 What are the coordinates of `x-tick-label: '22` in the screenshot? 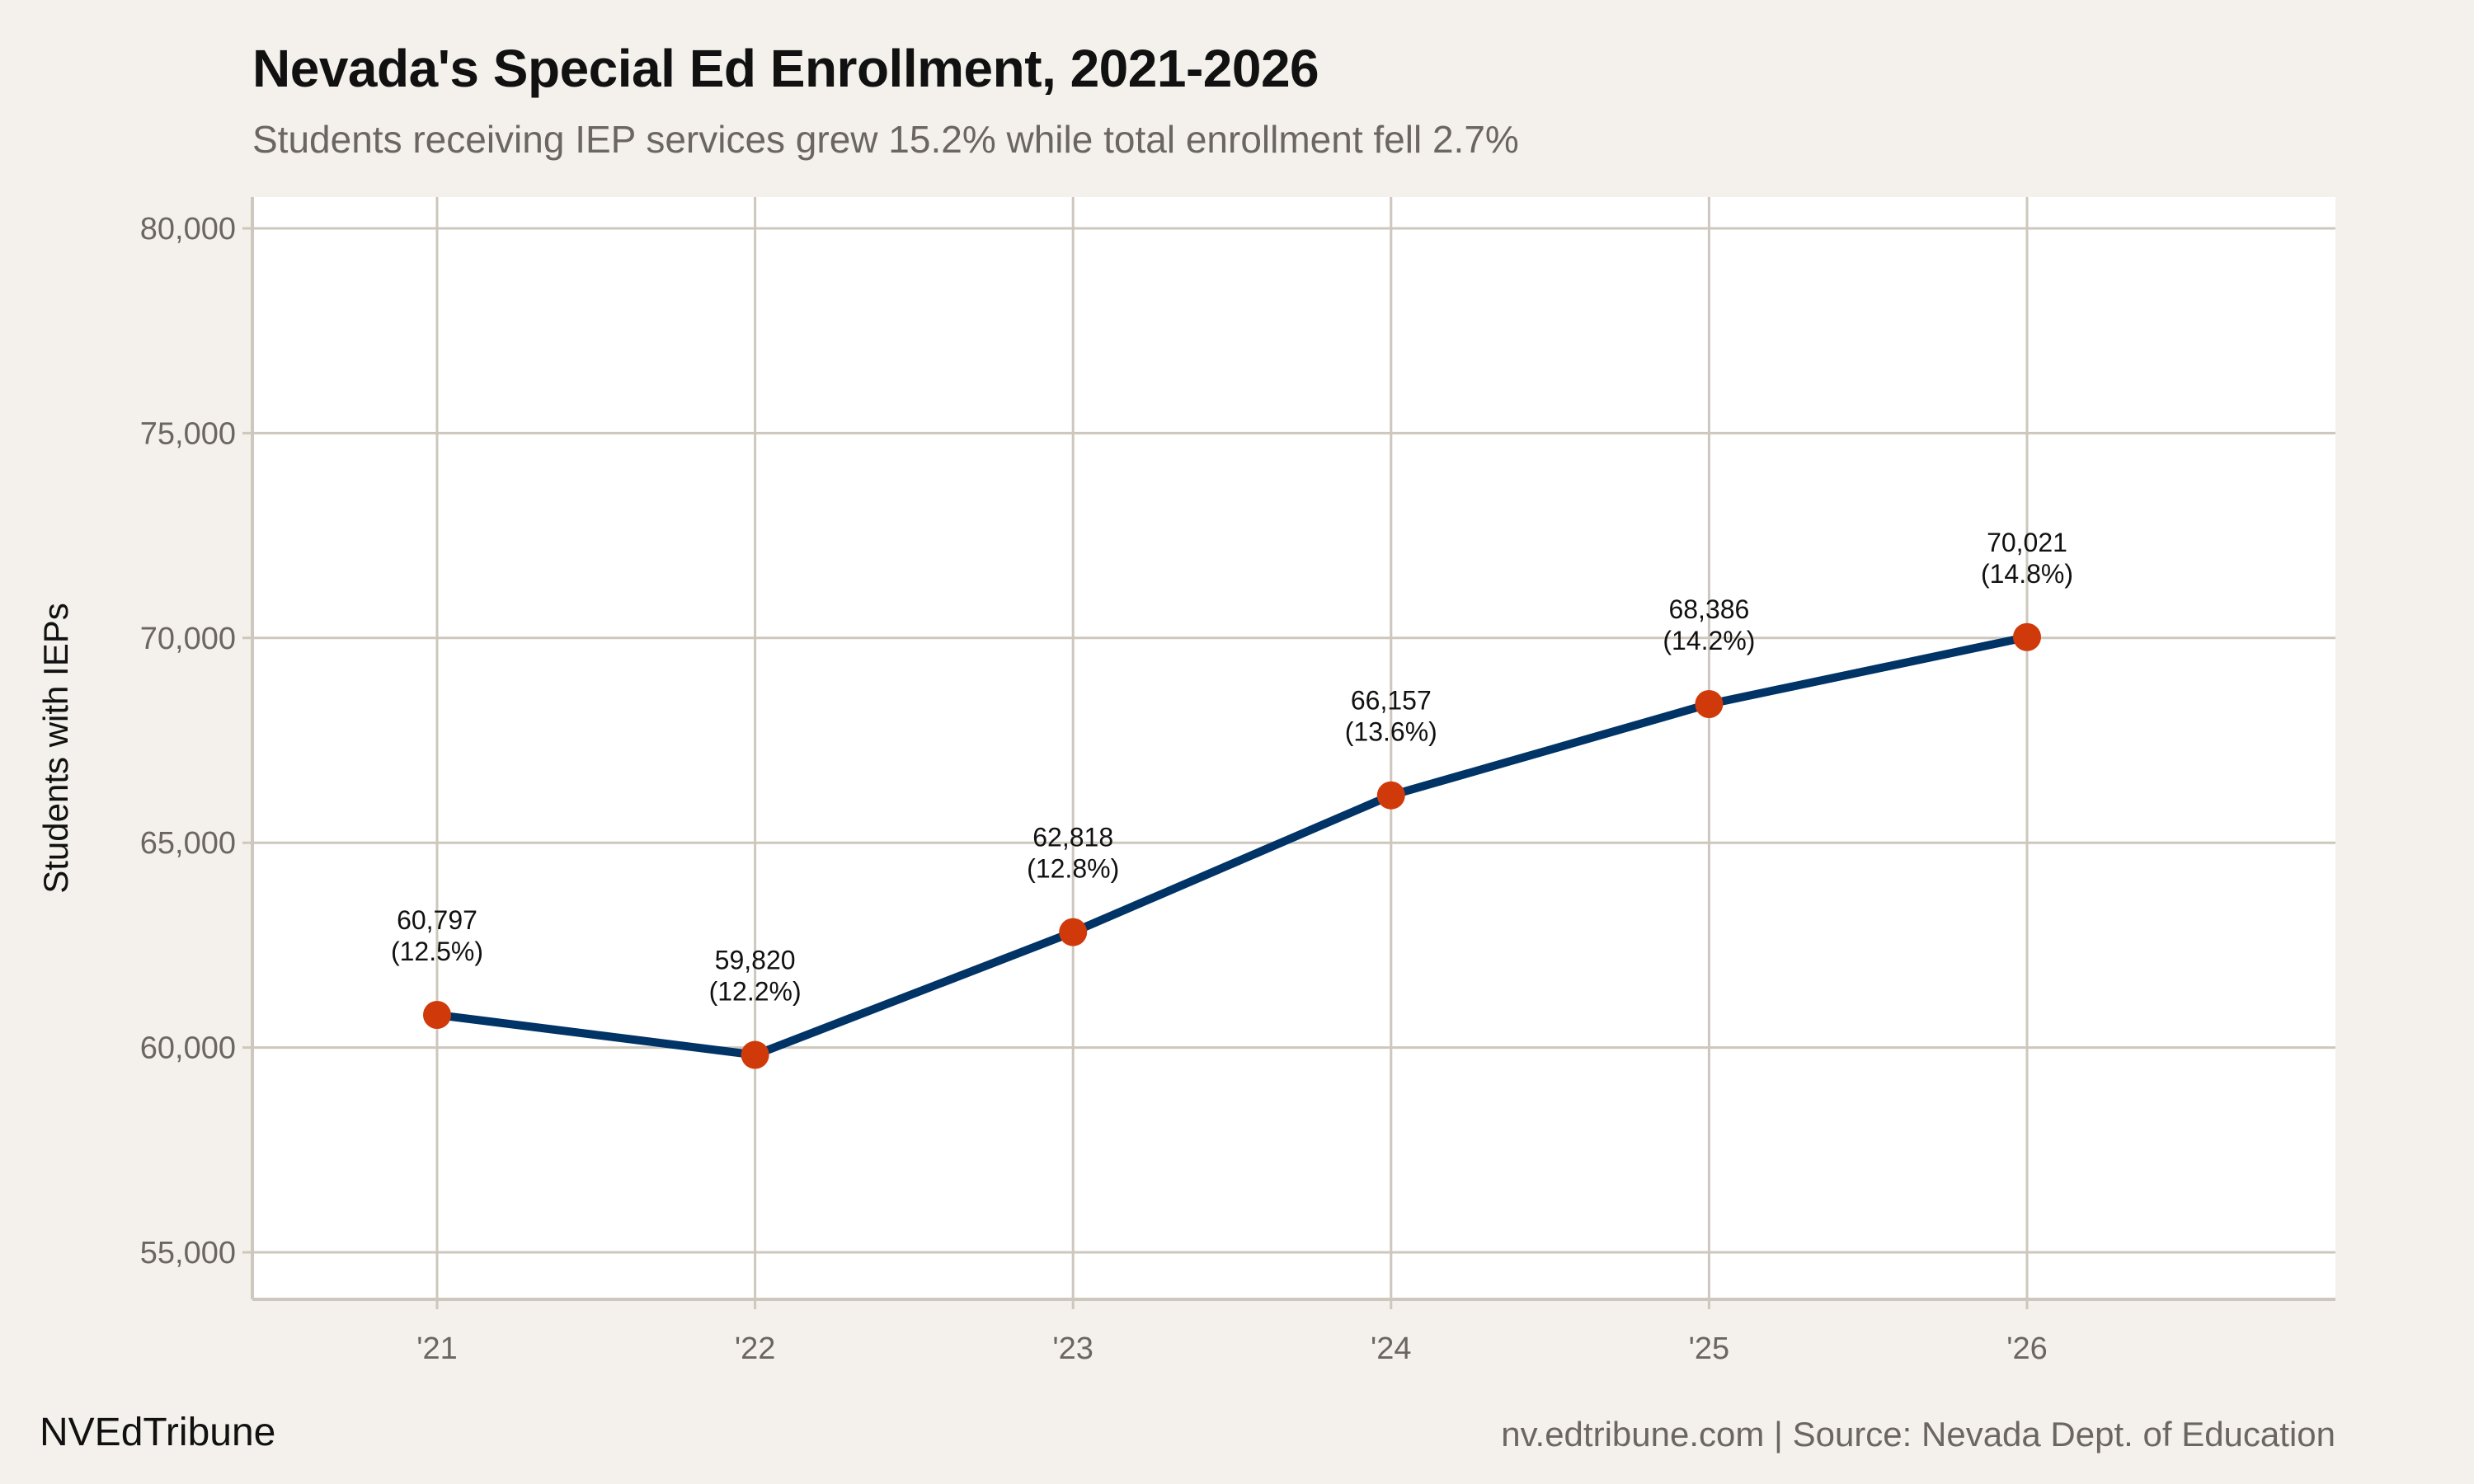 It's located at (755, 1348).